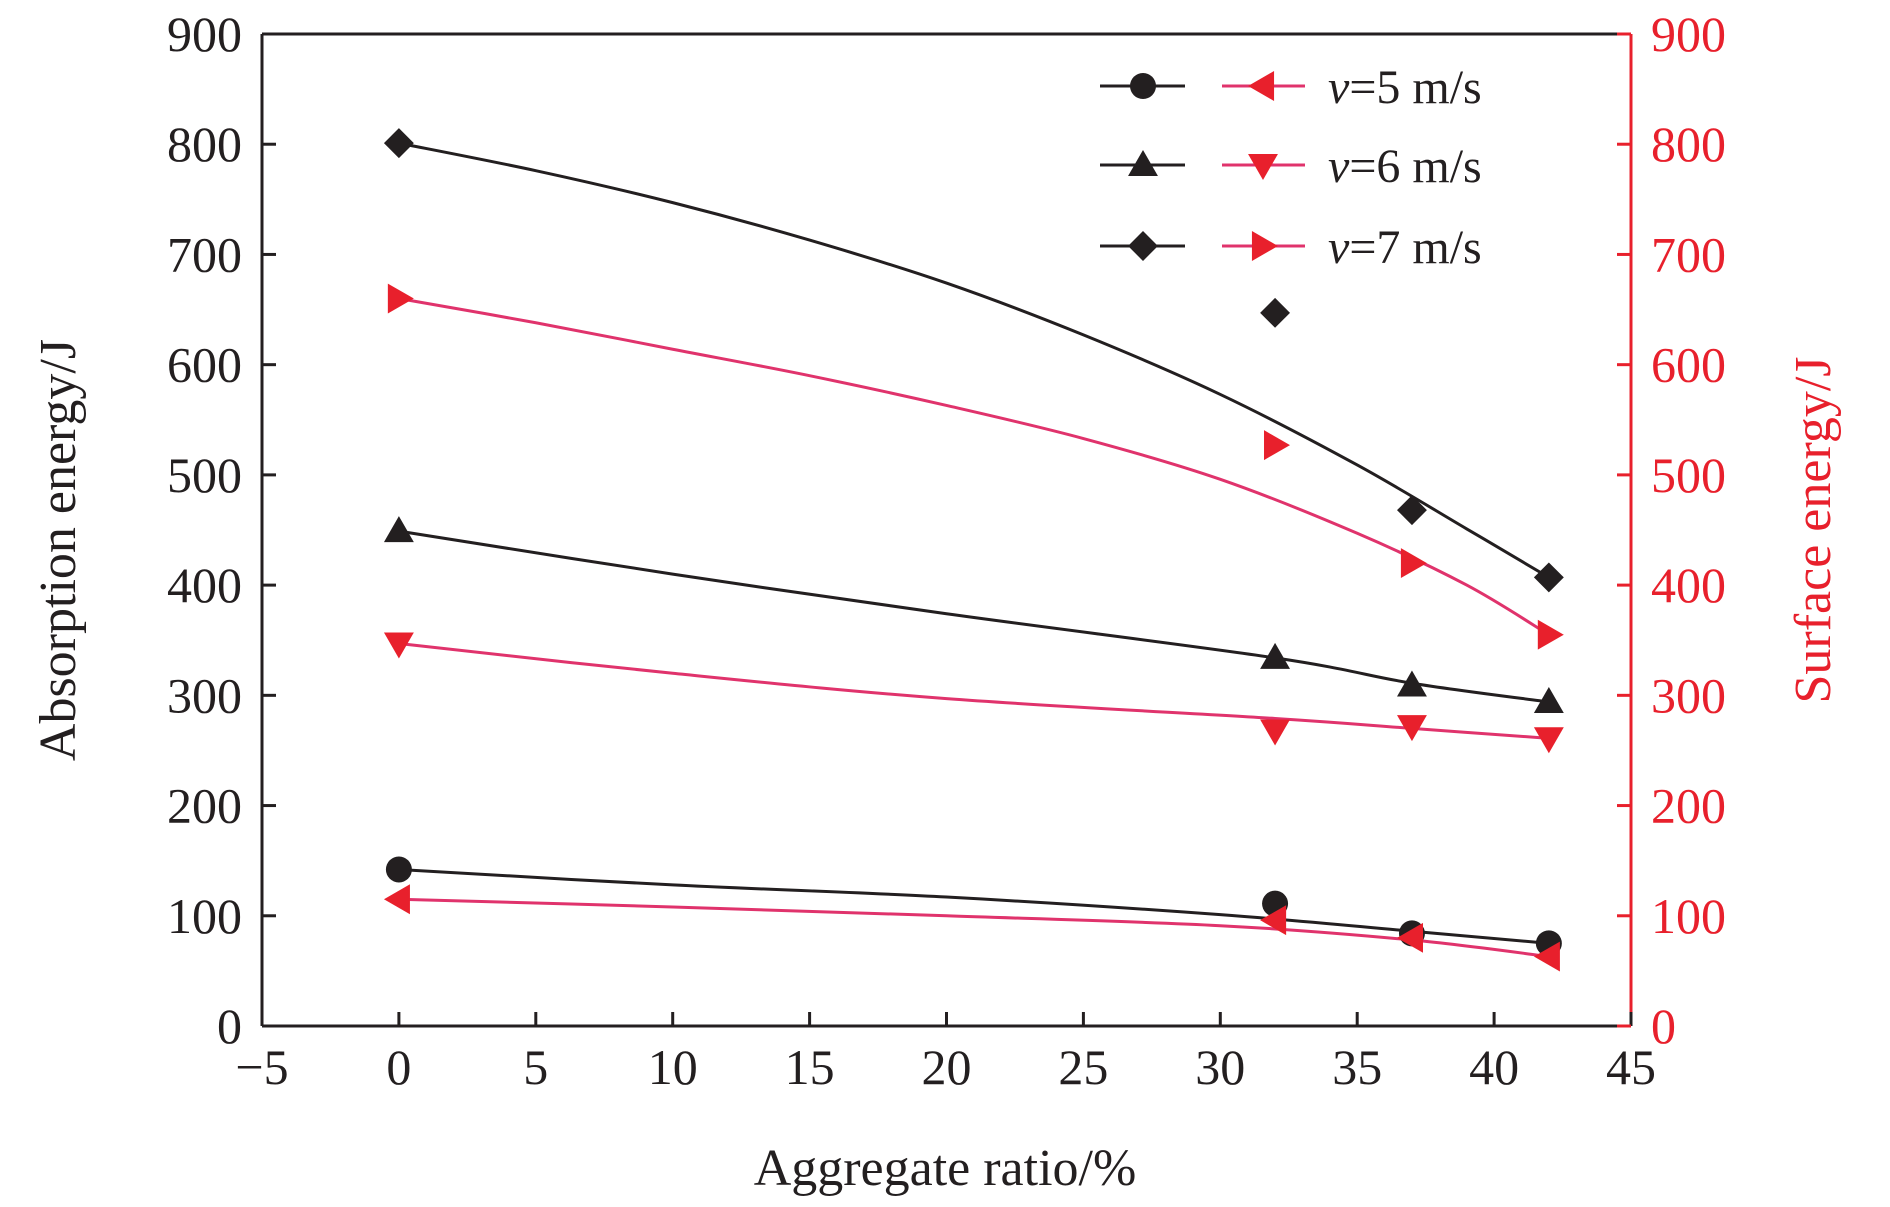  Describe the element at coordinates (1688, 916) in the screenshot. I see `right-y-tick-label: 100` at that location.